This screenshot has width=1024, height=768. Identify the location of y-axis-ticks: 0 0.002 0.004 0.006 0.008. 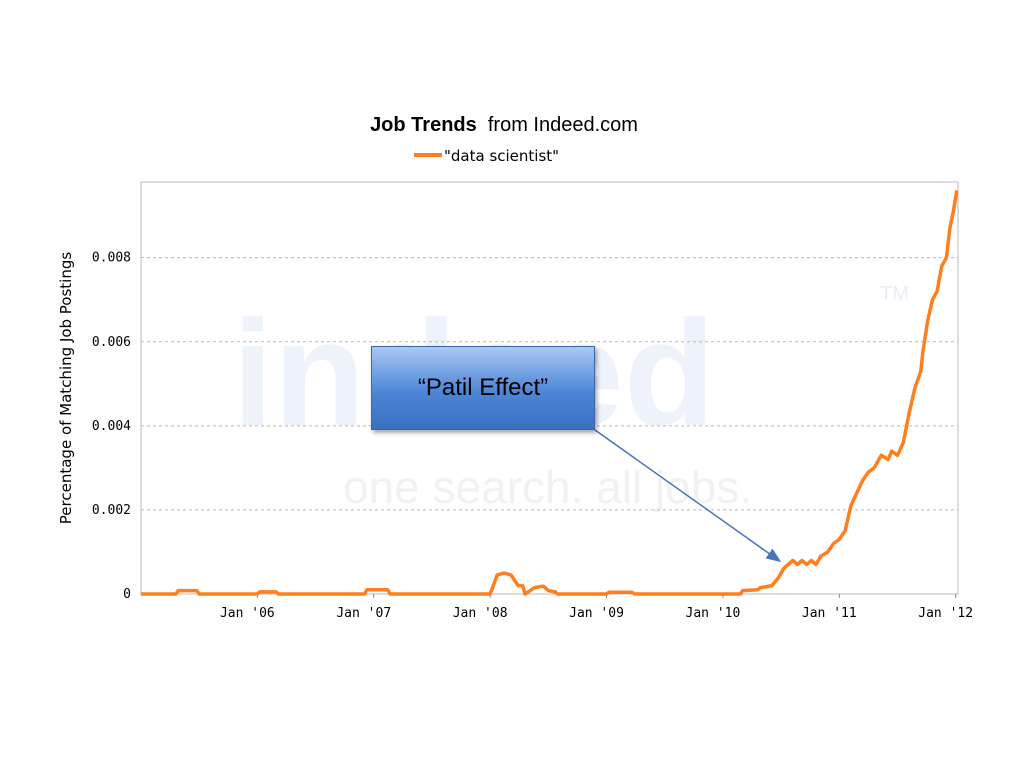
(111, 426).